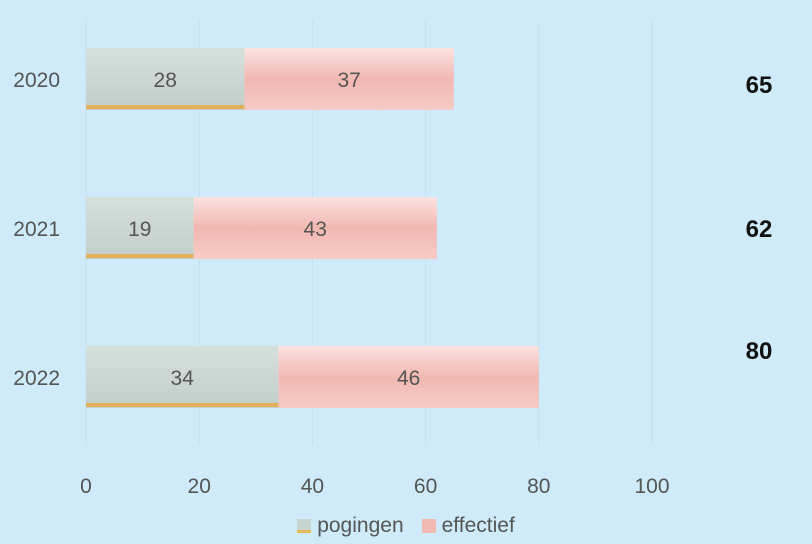  What do you see at coordinates (425, 486) in the screenshot?
I see `x-tick-label: 60` at bounding box center [425, 486].